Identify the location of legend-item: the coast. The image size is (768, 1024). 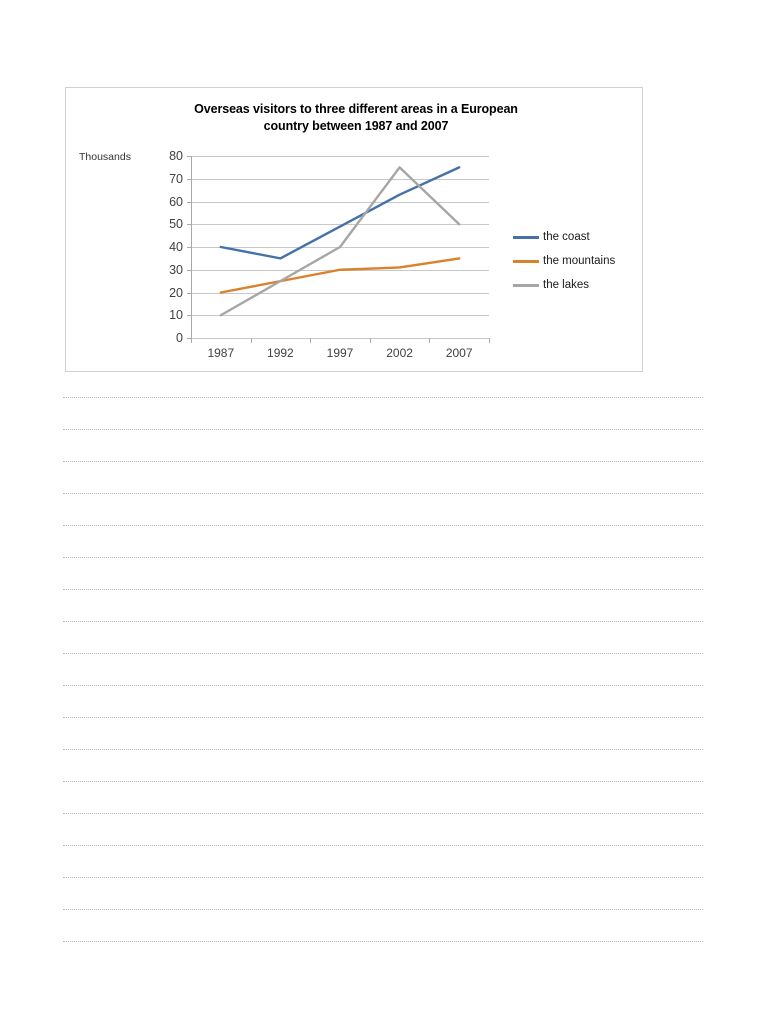
(575, 237).